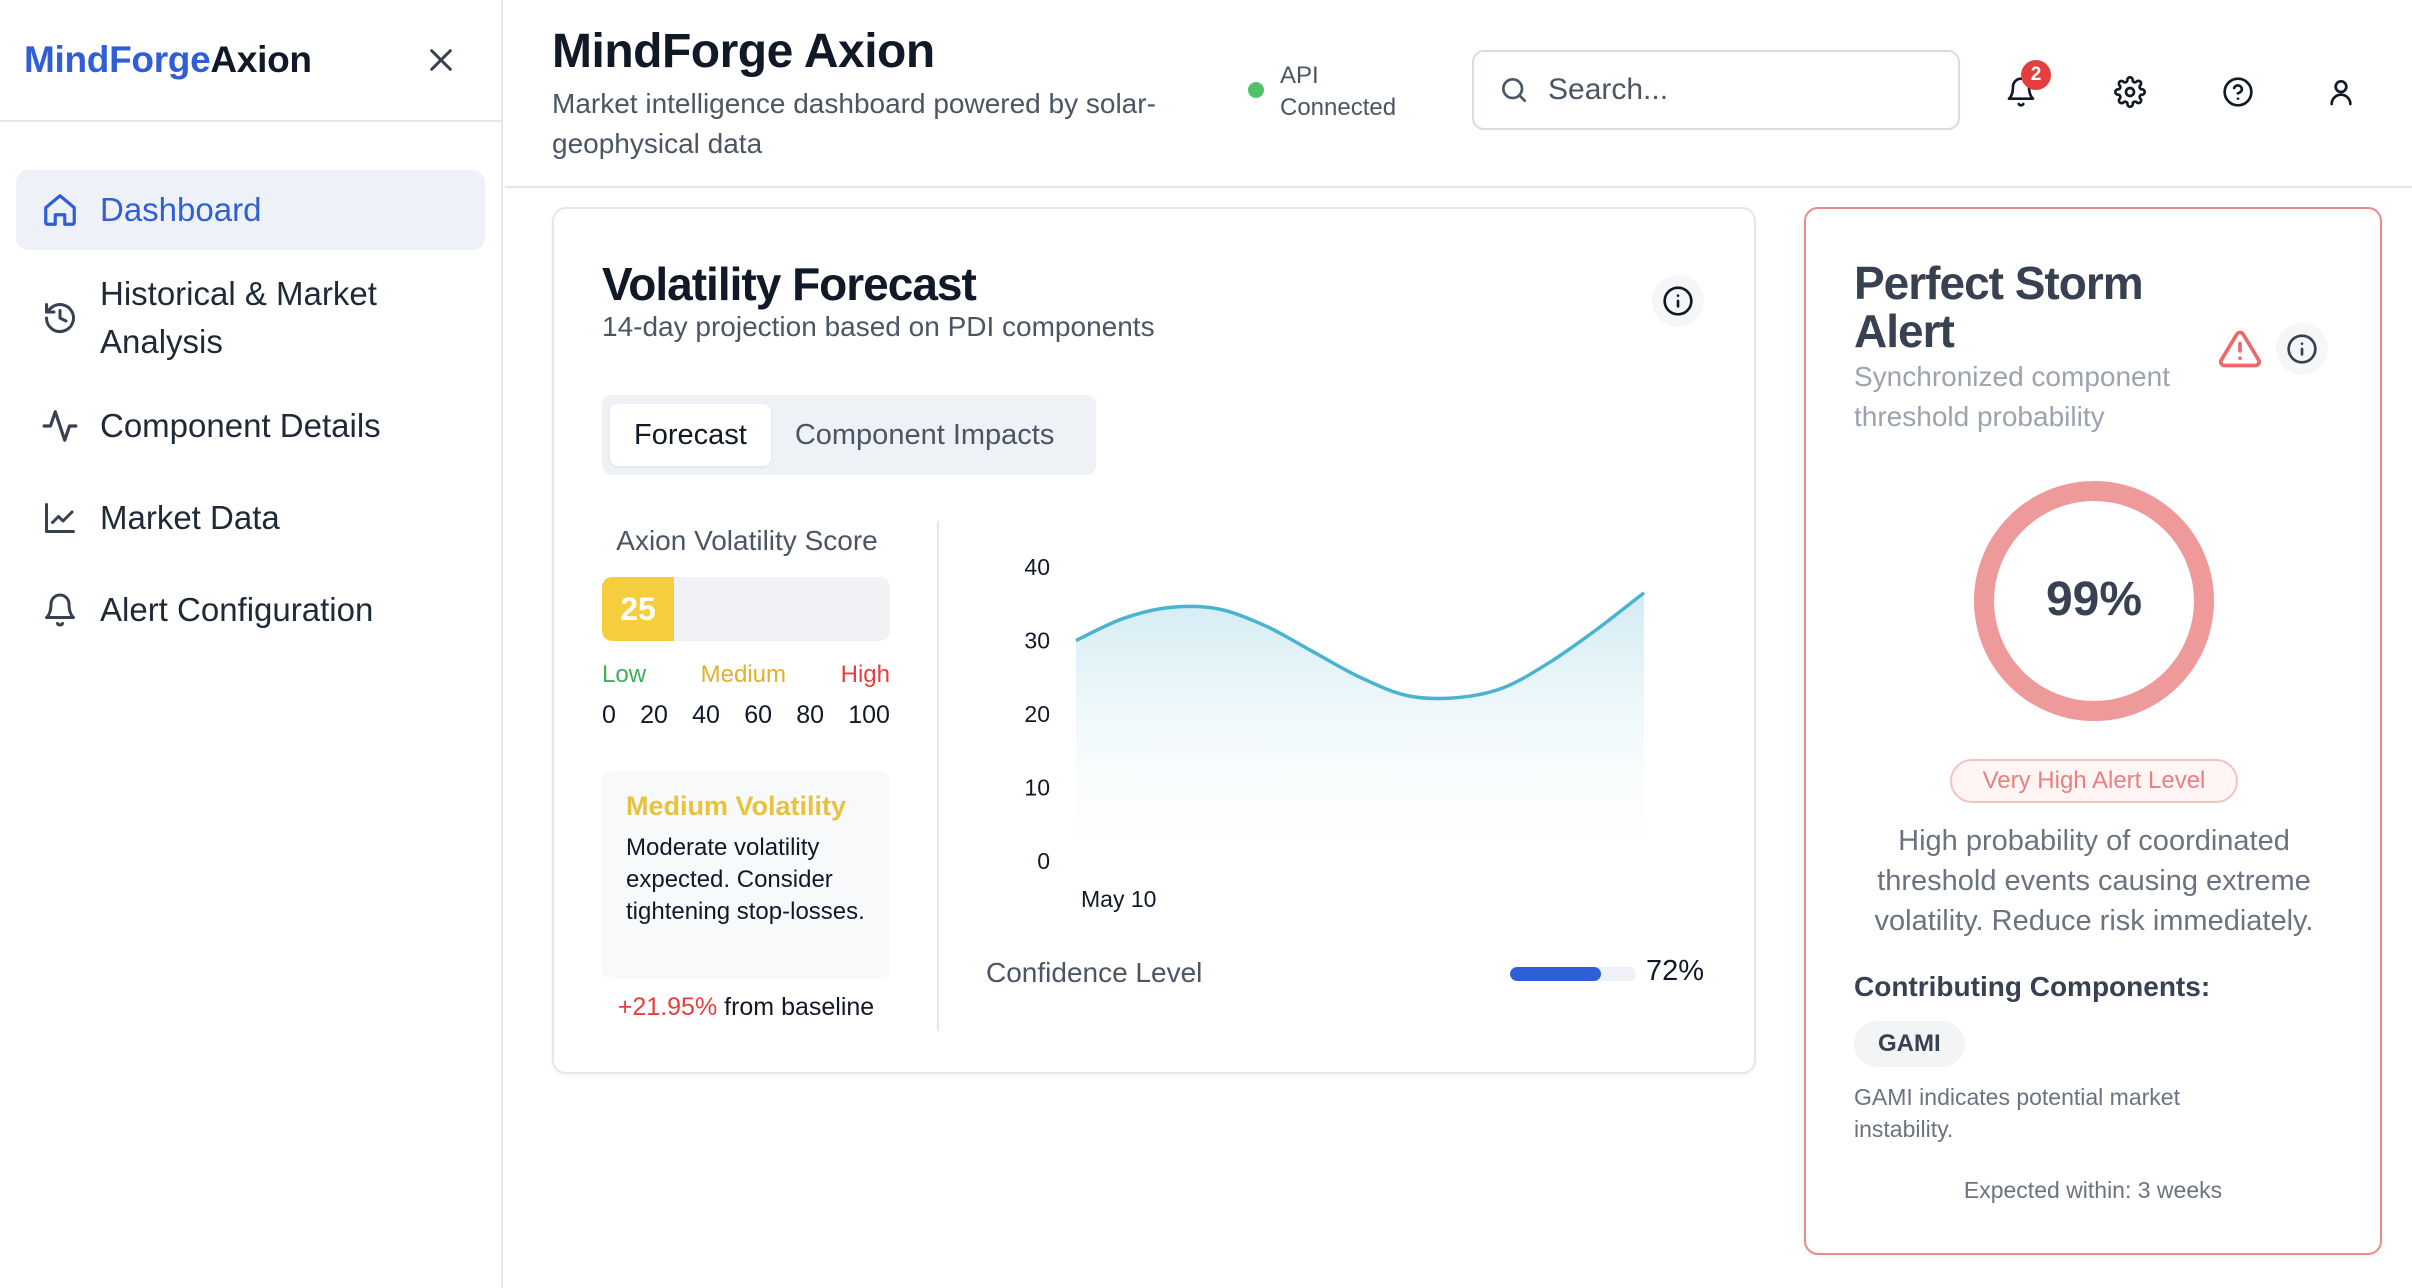 The width and height of the screenshot is (2412, 1288). What do you see at coordinates (789, 284) in the screenshot?
I see `card-title: Volatility Forecast` at bounding box center [789, 284].